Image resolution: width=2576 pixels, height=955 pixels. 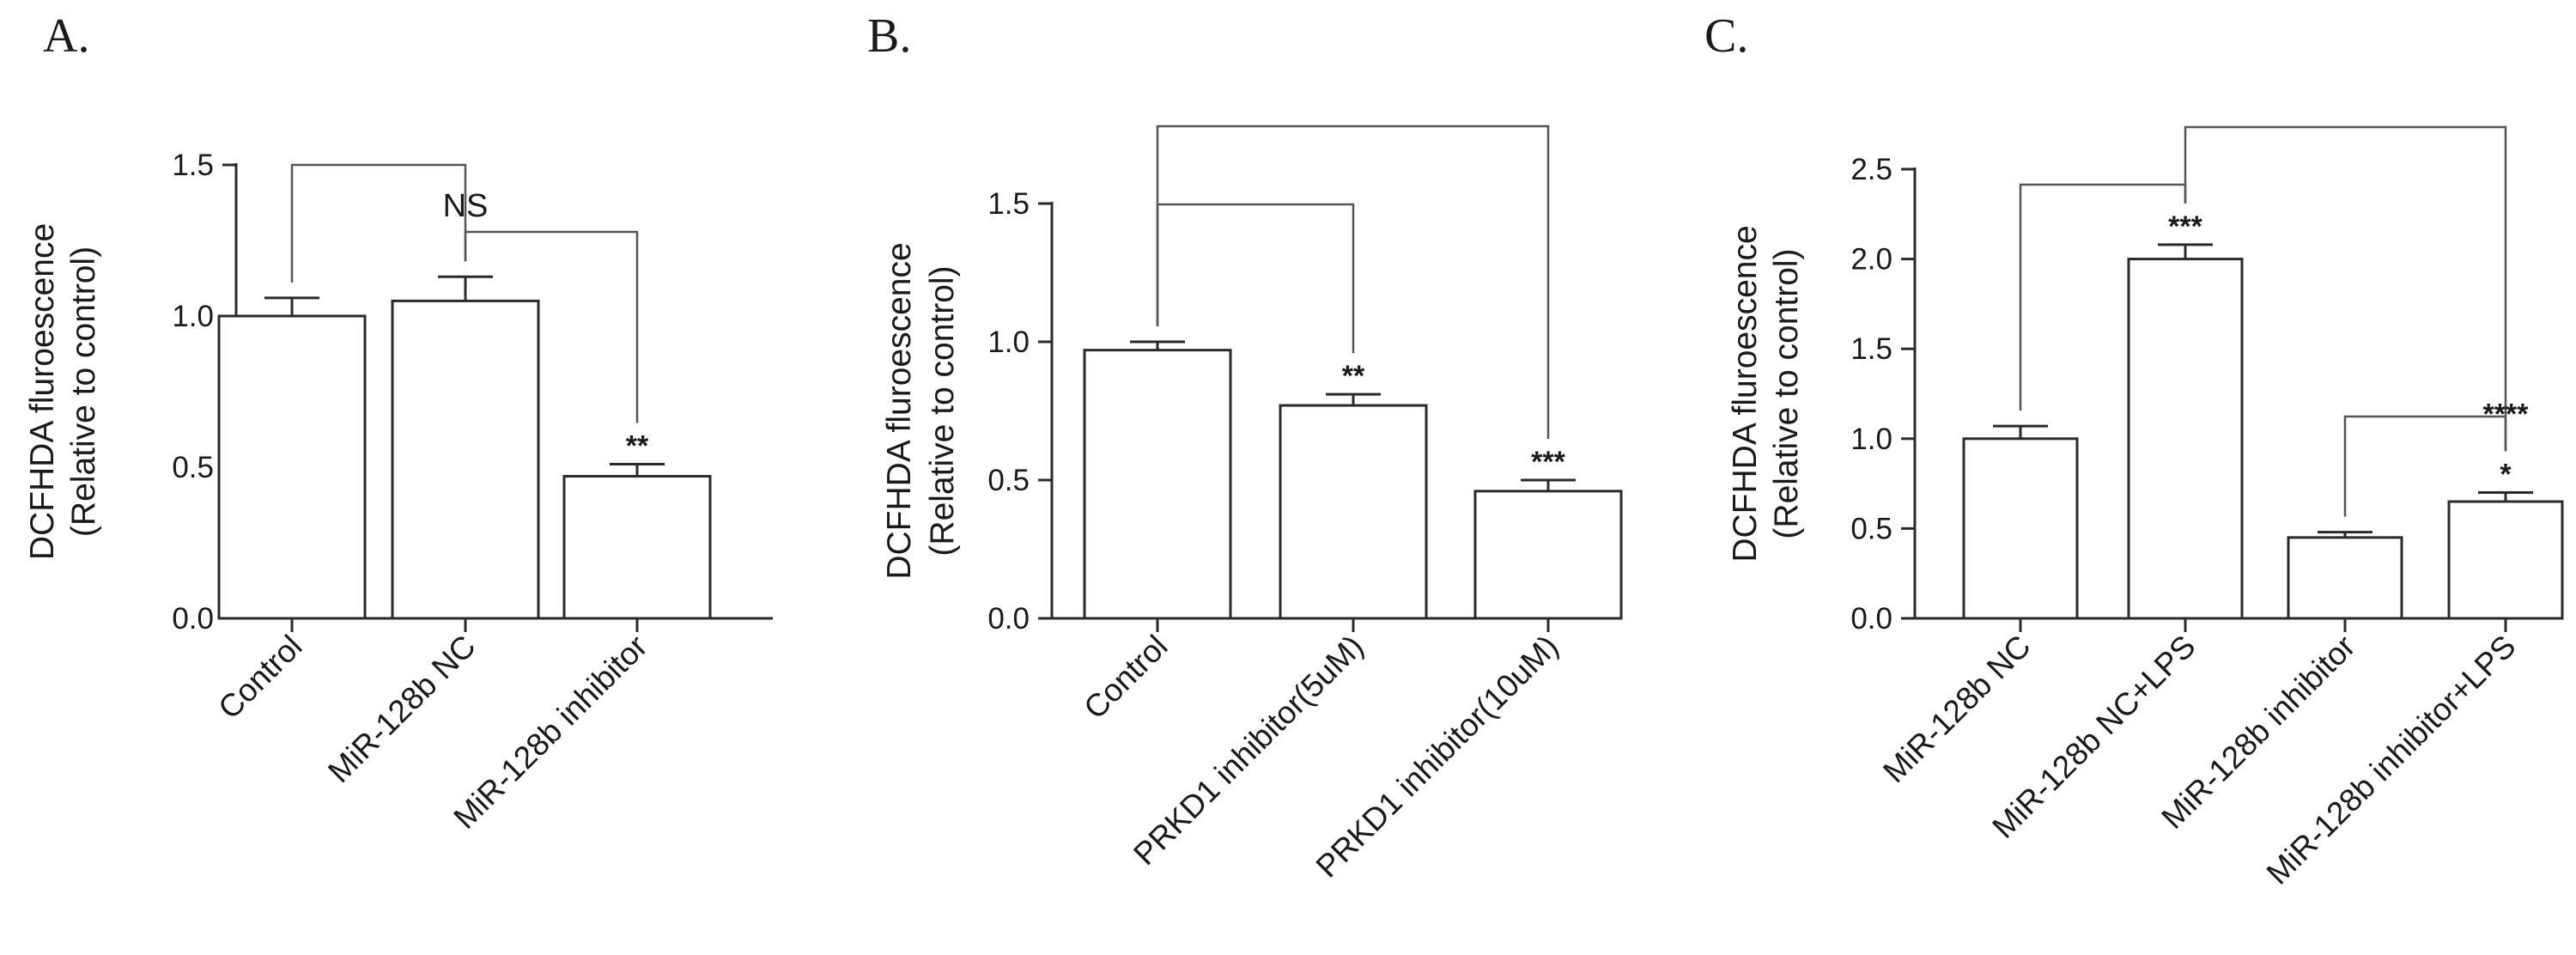 What do you see at coordinates (1872, 260) in the screenshot?
I see `y-tick-label: 2.0` at bounding box center [1872, 260].